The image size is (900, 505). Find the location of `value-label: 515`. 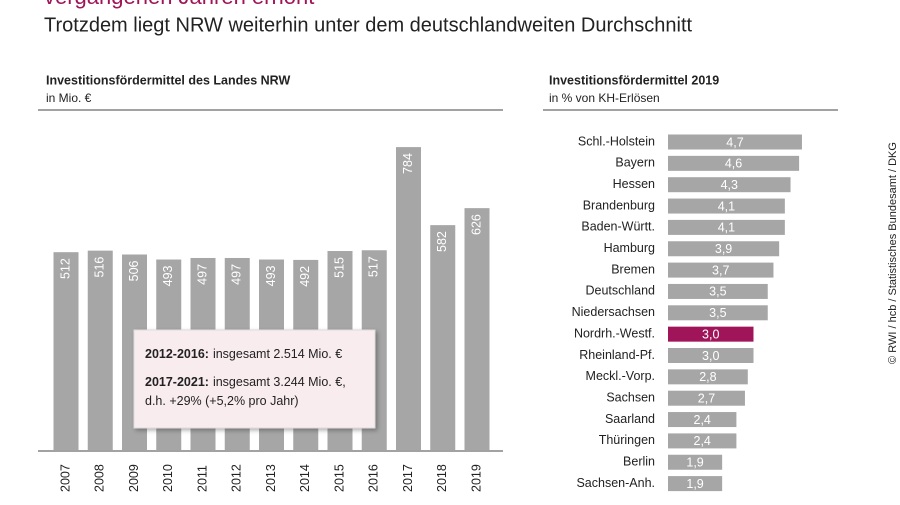

value-label: 515 is located at coordinates (339, 267).